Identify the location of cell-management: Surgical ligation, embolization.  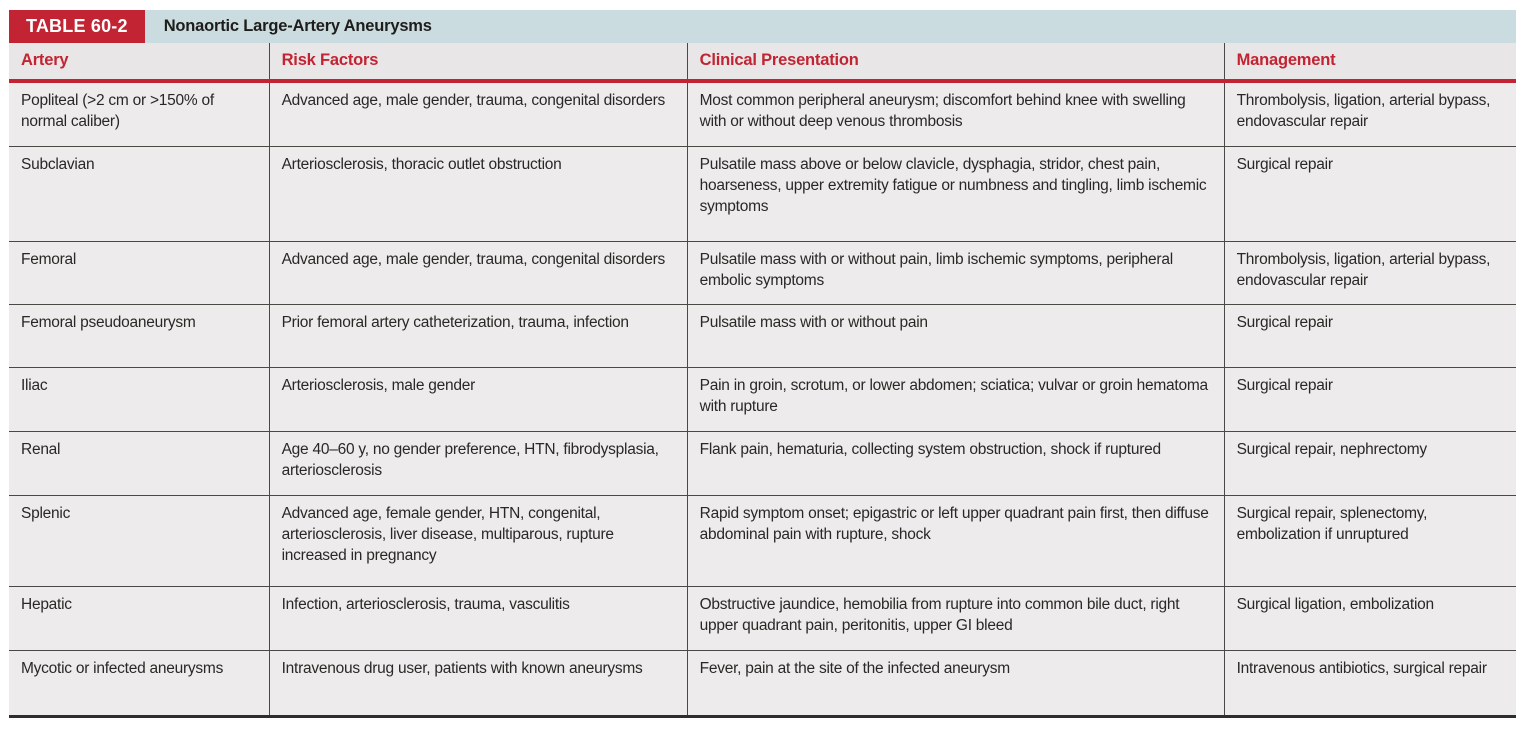
(1369, 617).